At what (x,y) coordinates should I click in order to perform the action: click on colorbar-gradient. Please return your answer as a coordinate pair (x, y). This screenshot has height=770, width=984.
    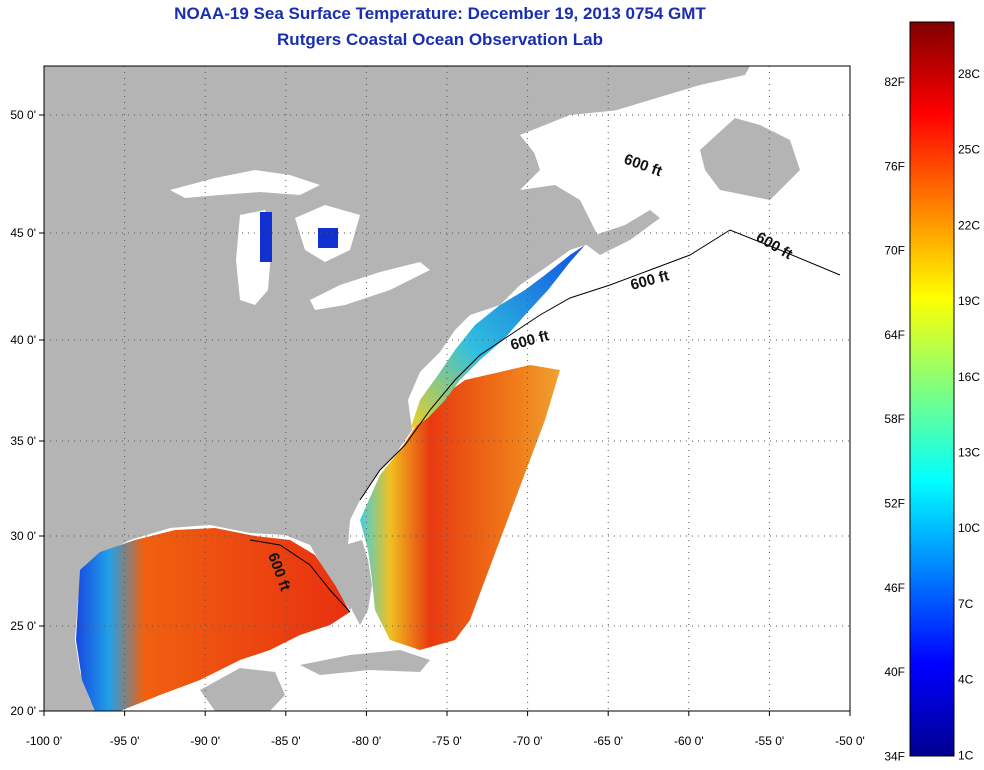
    Looking at the image, I should click on (932, 389).